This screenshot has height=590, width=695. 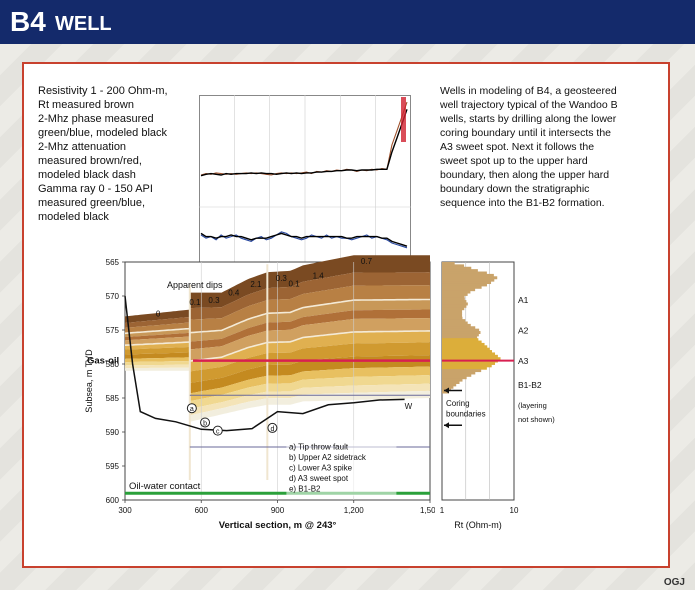 What do you see at coordinates (523, 361) in the screenshot?
I see `zone-label: A3` at bounding box center [523, 361].